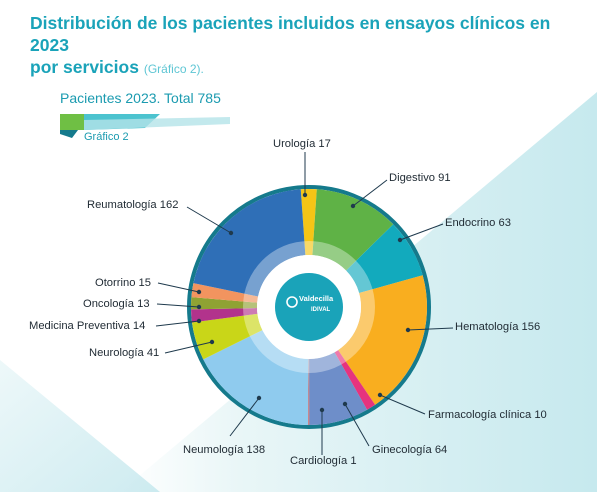 Image resolution: width=597 pixels, height=492 pixels. I want to click on chart-subtitle: Pacientes 2023. Total 785, so click(140, 98).